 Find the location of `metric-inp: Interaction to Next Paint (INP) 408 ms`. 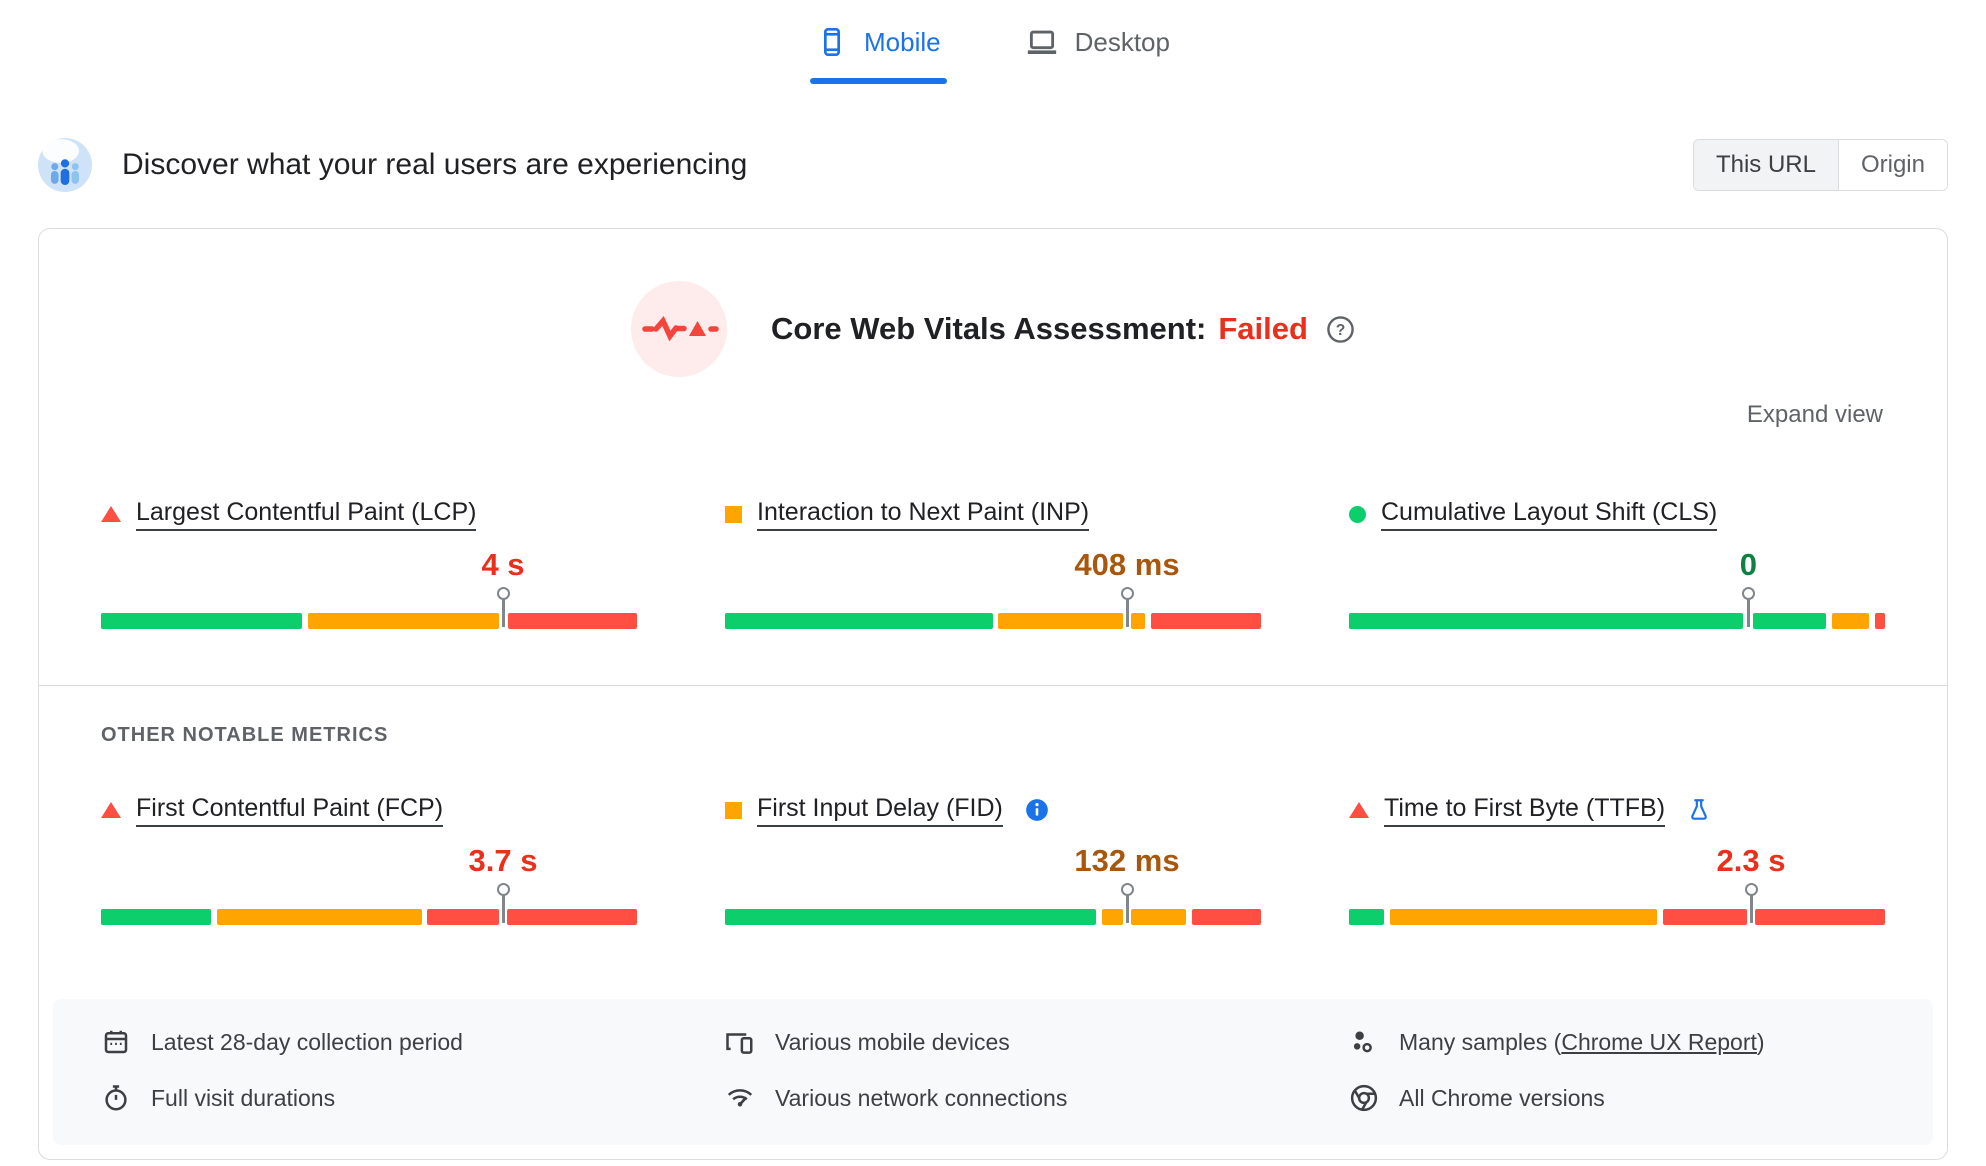

metric-inp: Interaction to Next Paint (INP) 408 ms is located at coordinates (993, 563).